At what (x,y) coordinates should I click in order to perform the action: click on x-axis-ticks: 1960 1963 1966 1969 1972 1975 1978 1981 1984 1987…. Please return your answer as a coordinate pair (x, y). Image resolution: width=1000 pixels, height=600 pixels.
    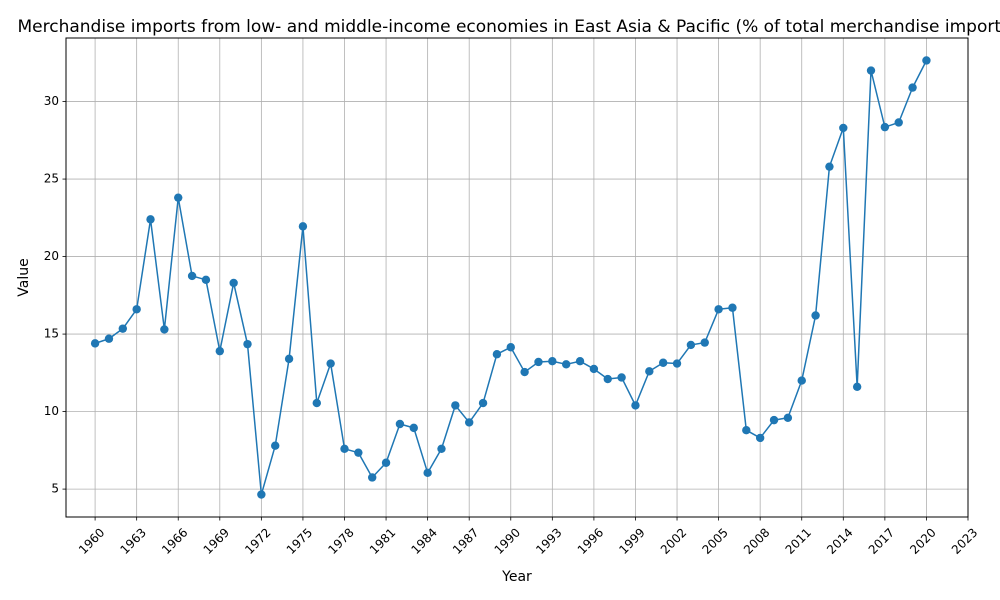
    Looking at the image, I should click on (528, 537).